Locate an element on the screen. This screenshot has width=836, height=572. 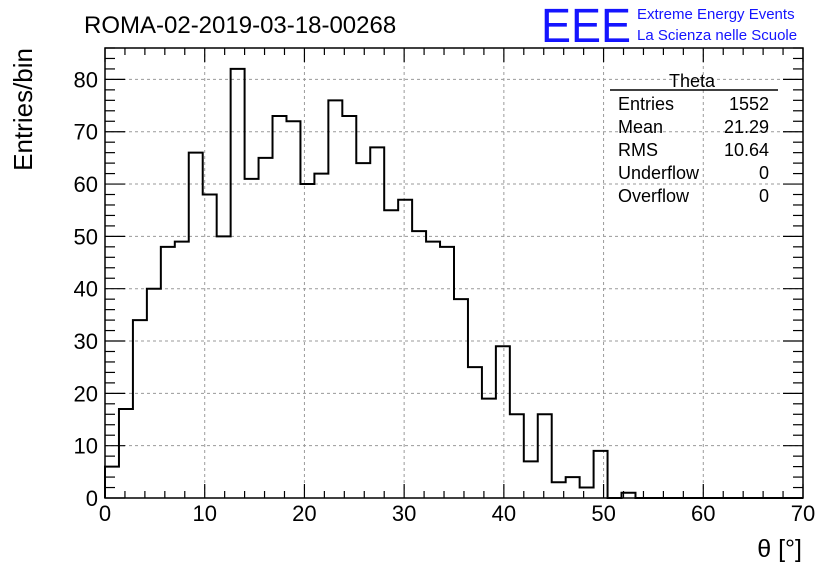
eee-logo: EEE is located at coordinates (586, 26).